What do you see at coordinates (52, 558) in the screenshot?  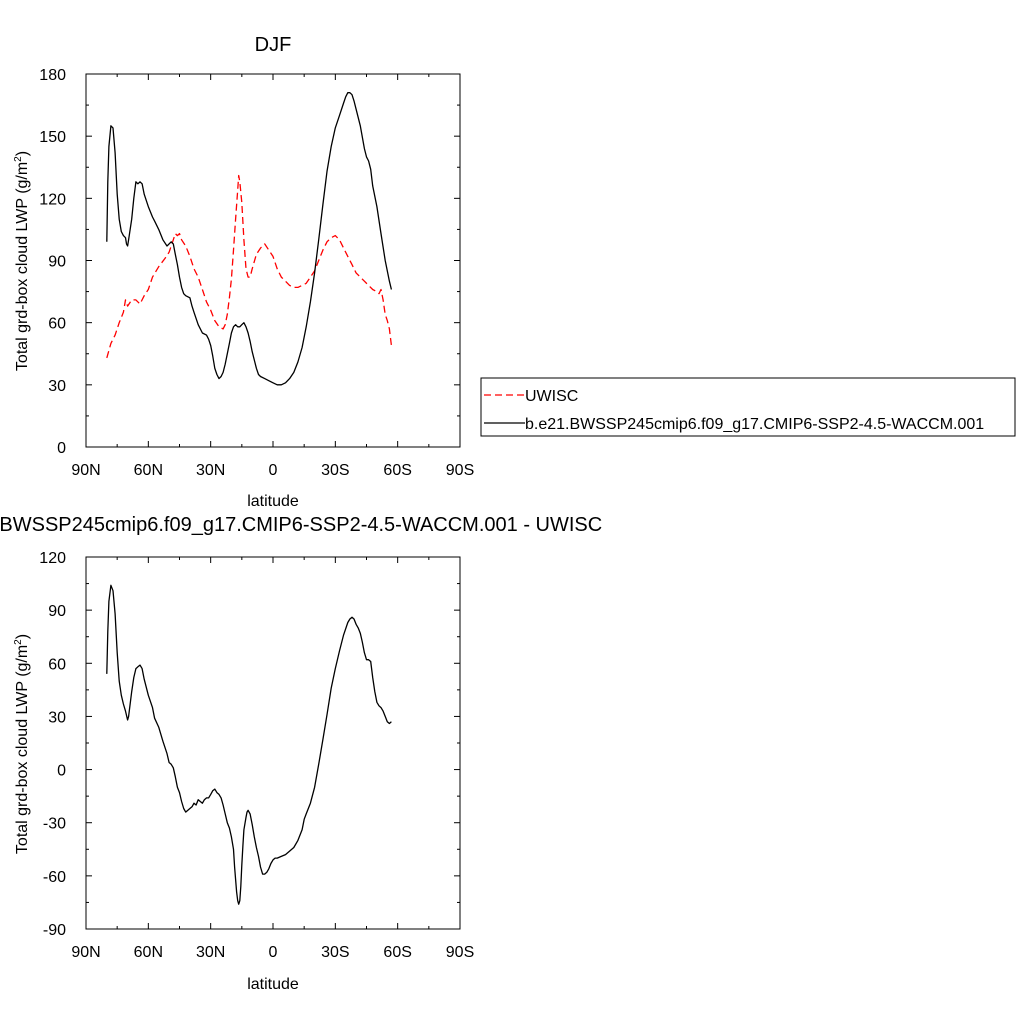 I see `bottom-chart-y-tick-label: 120` at bounding box center [52, 558].